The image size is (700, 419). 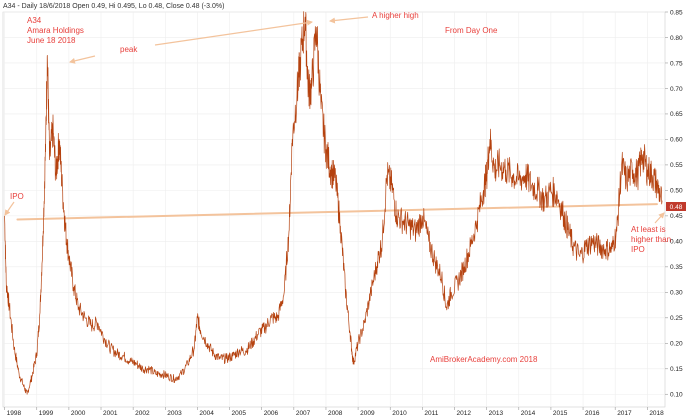 I want to click on y-tick-label: 0.65, so click(x=676, y=114).